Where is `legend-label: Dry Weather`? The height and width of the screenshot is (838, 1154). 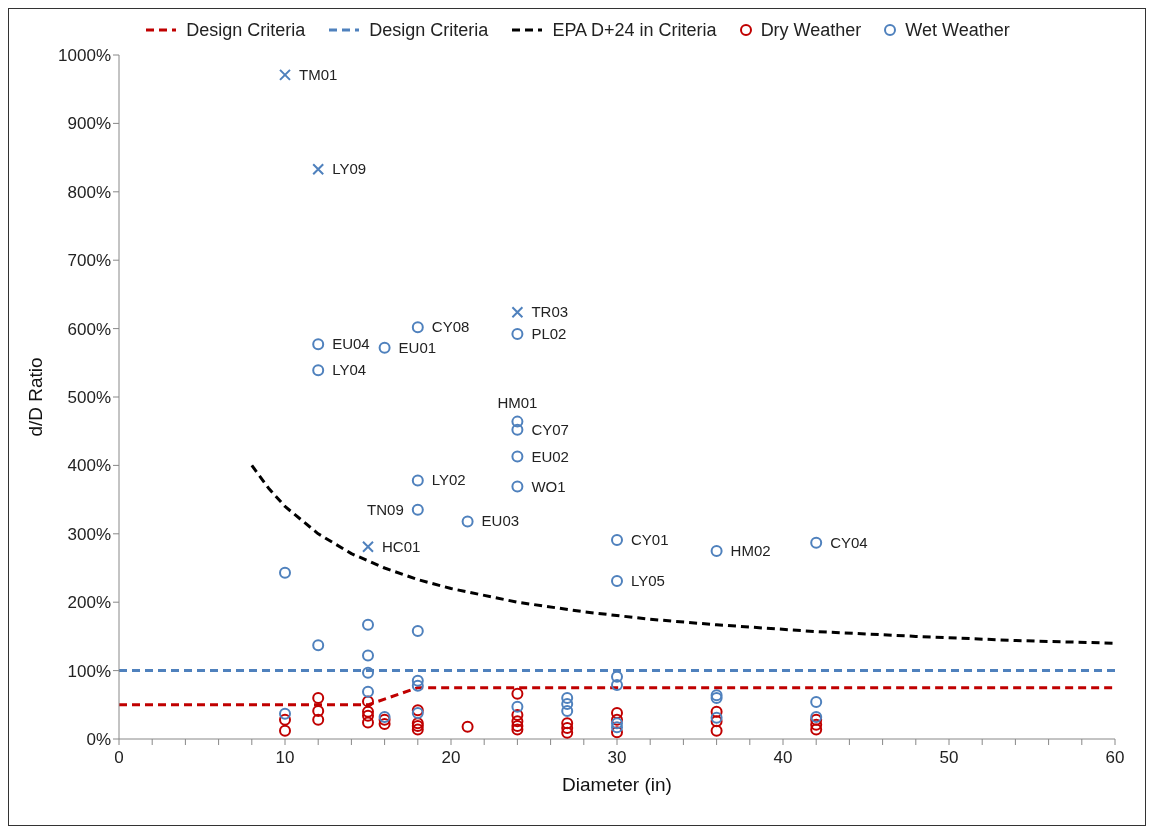 legend-label: Dry Weather is located at coordinates (810, 30).